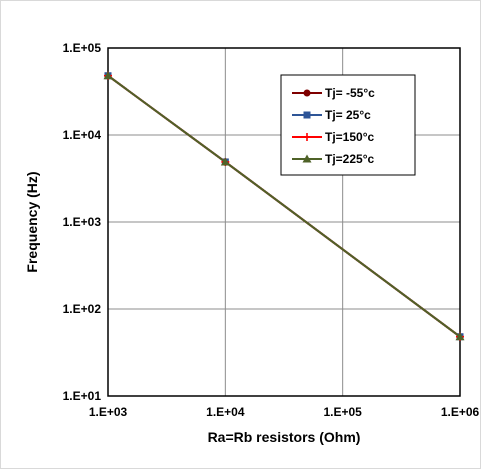  Describe the element at coordinates (82, 48) in the screenshot. I see `y-tick-label: 1.E+05` at that location.